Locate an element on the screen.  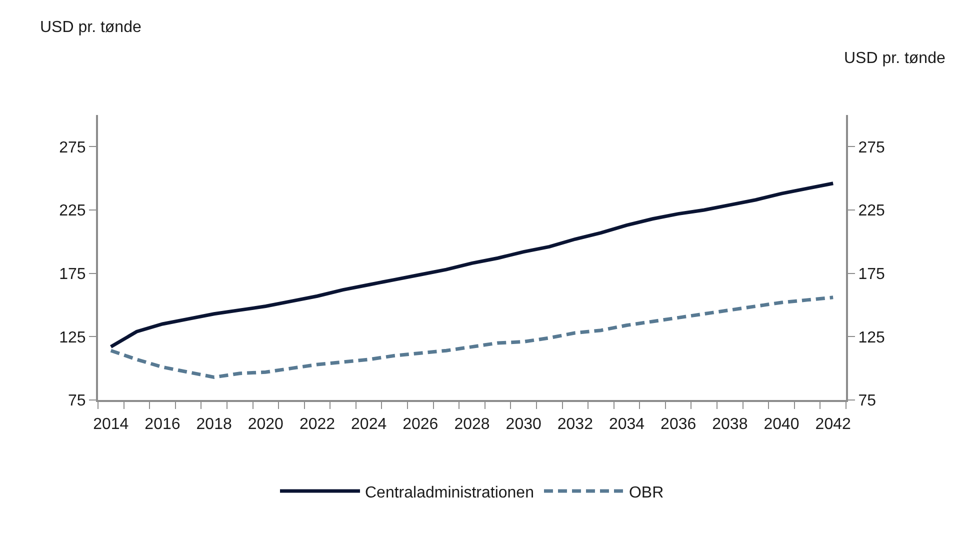
x-tick-label: 2024 is located at coordinates (369, 425).